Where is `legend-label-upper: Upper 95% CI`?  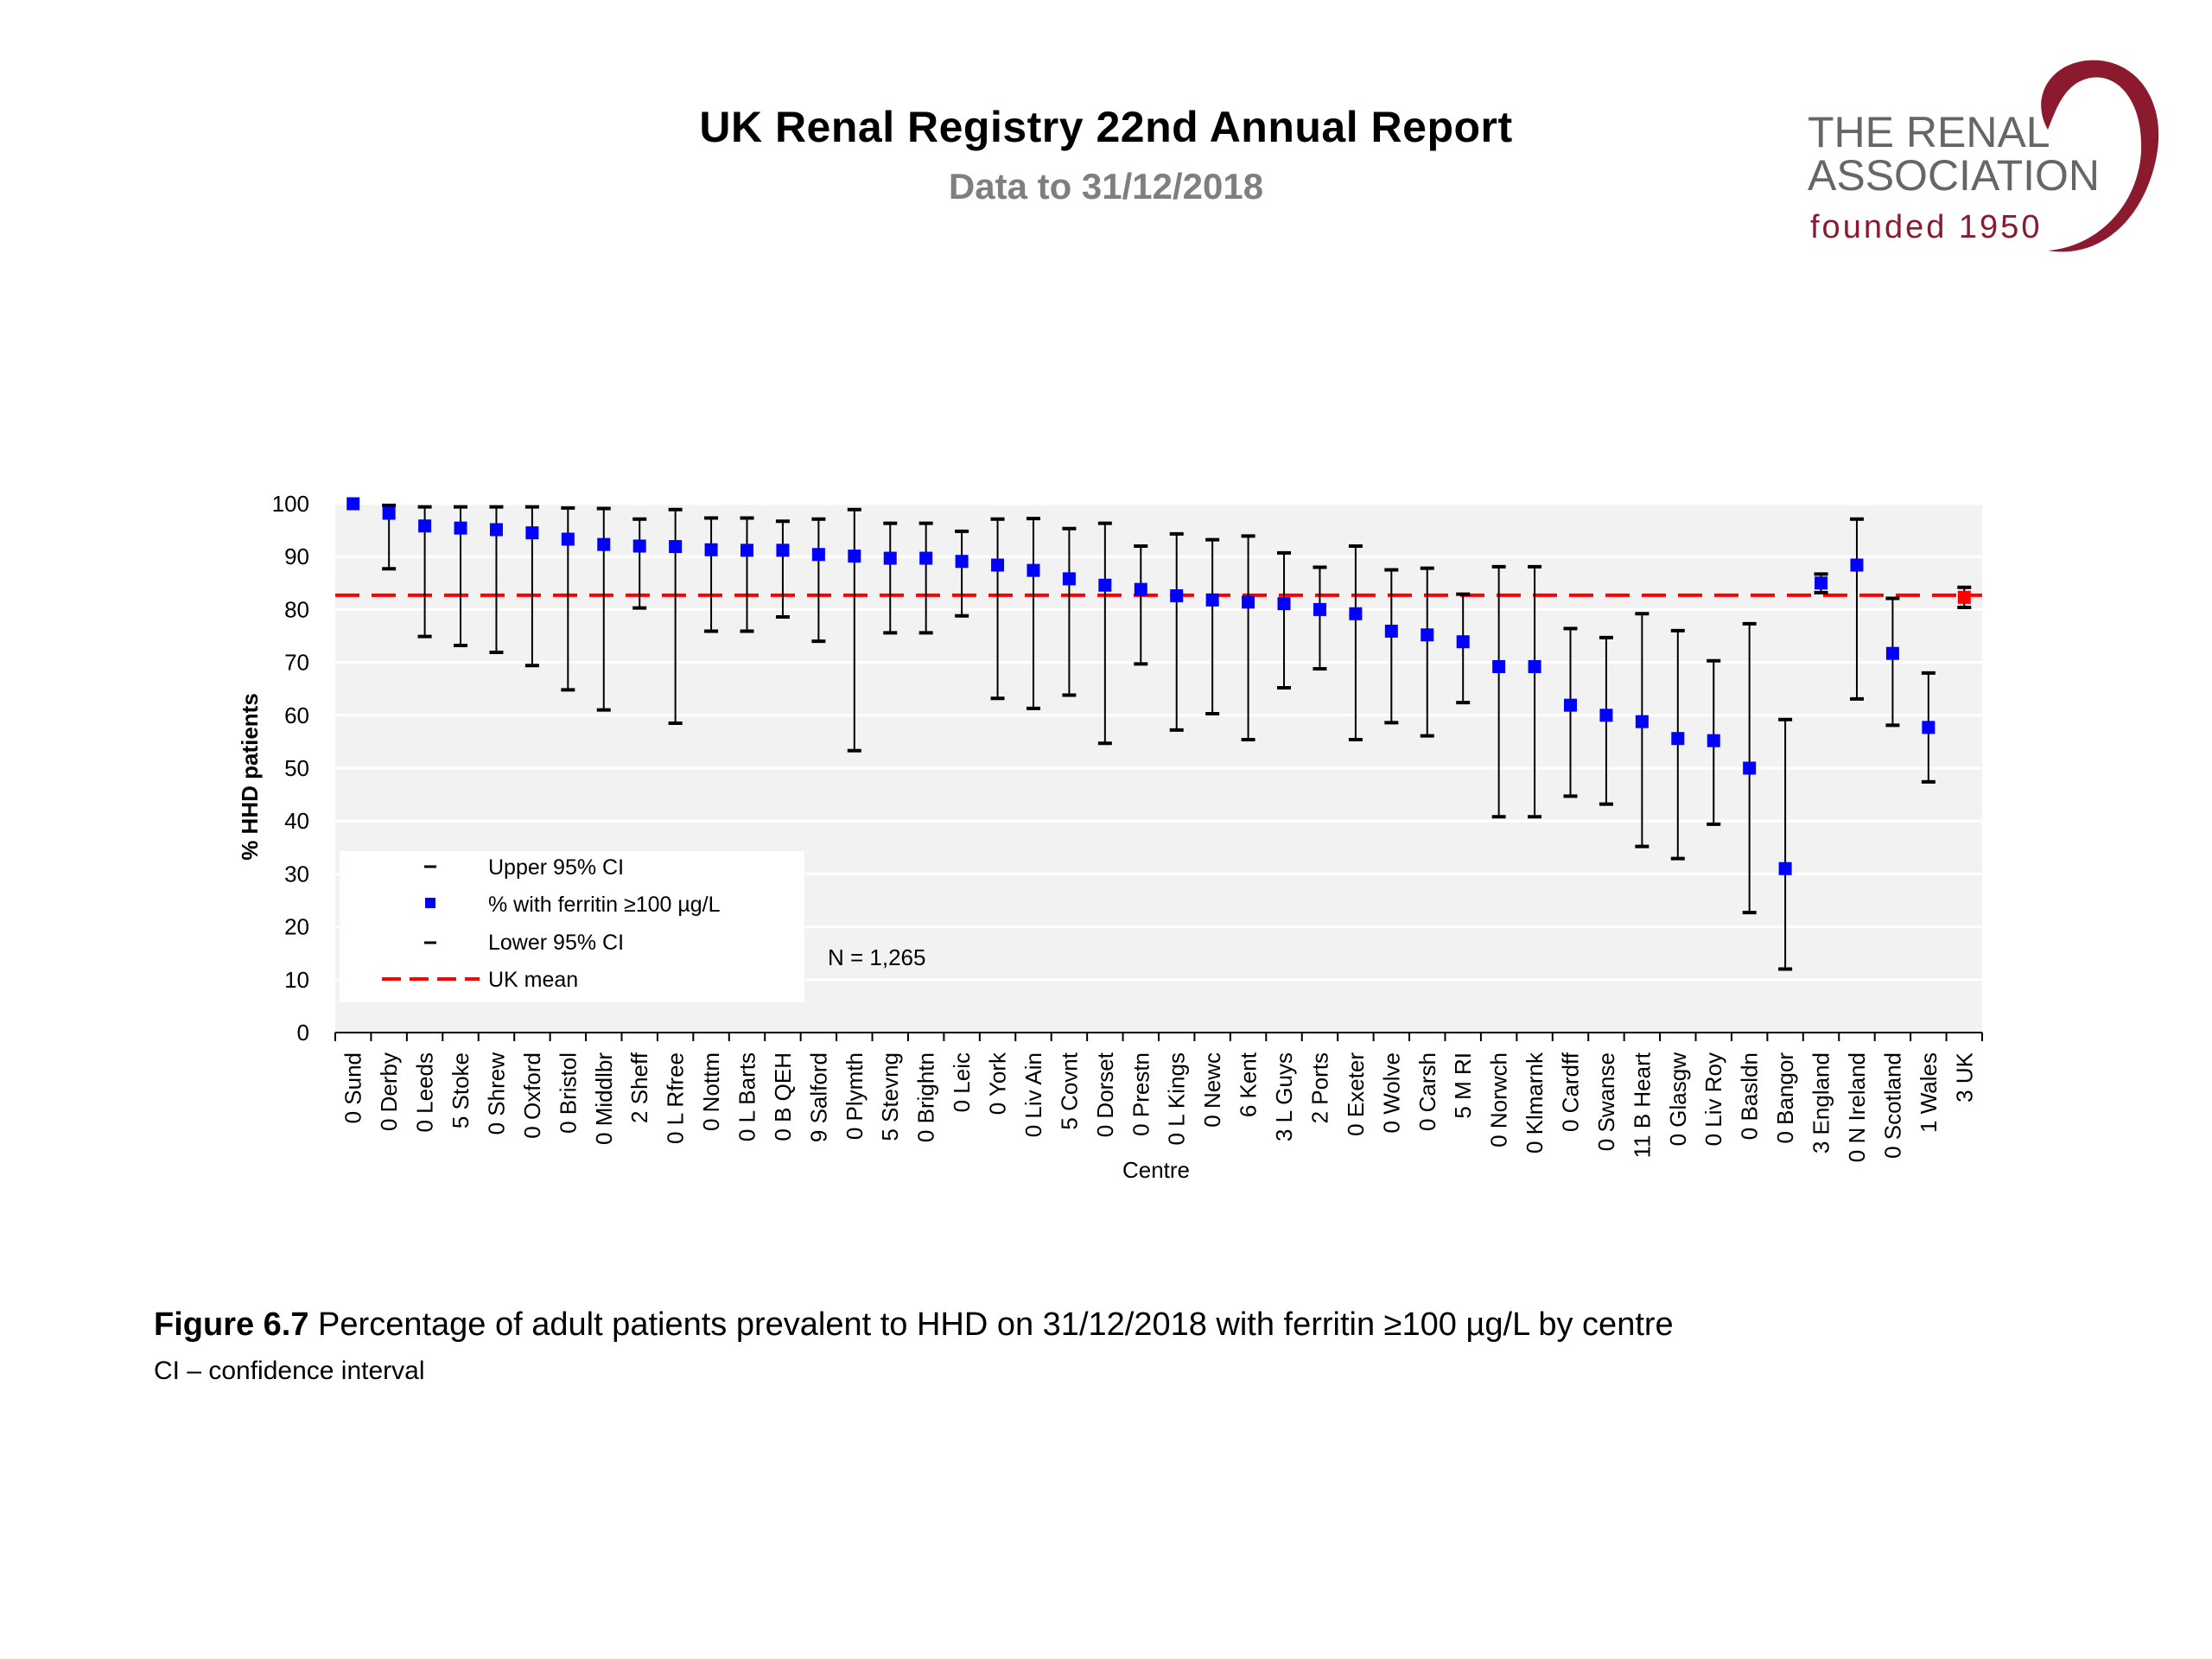
legend-label-upper: Upper 95% CI is located at coordinates (556, 867).